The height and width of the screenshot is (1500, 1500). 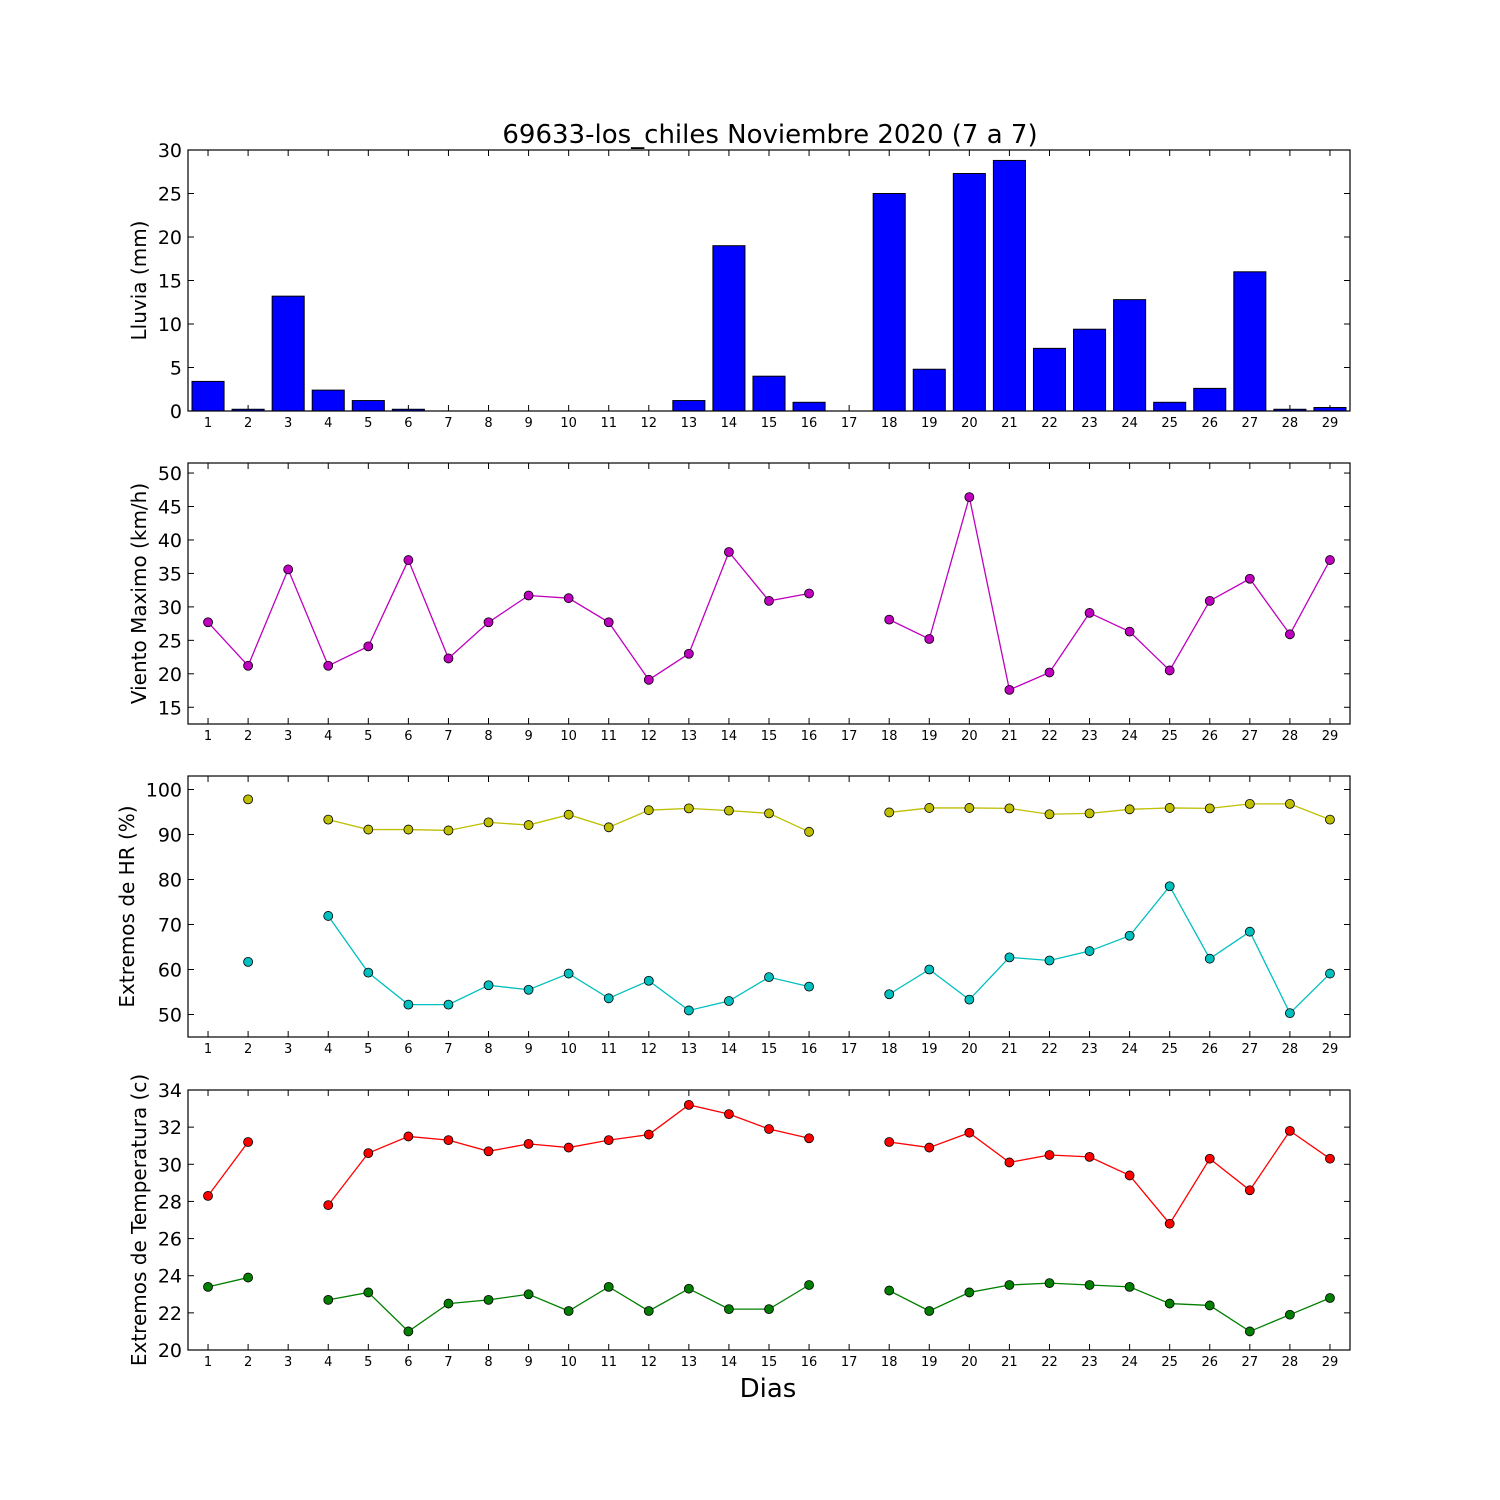 I want to click on y-tick-label: 5, so click(x=176, y=369).